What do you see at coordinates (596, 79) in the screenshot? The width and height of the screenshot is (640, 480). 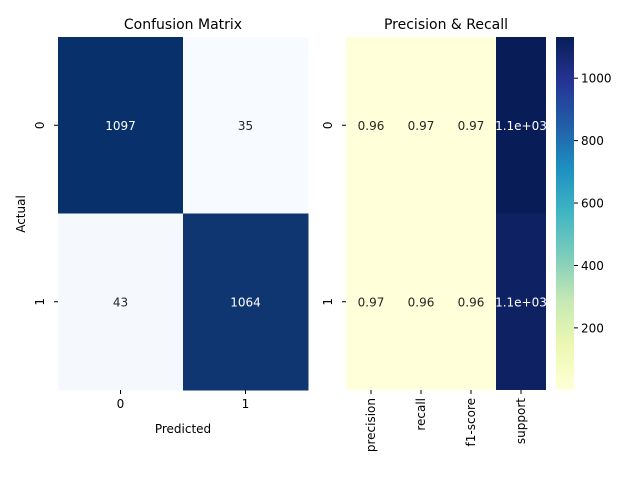 I see `colorbar-tick-label: 1000` at bounding box center [596, 79].